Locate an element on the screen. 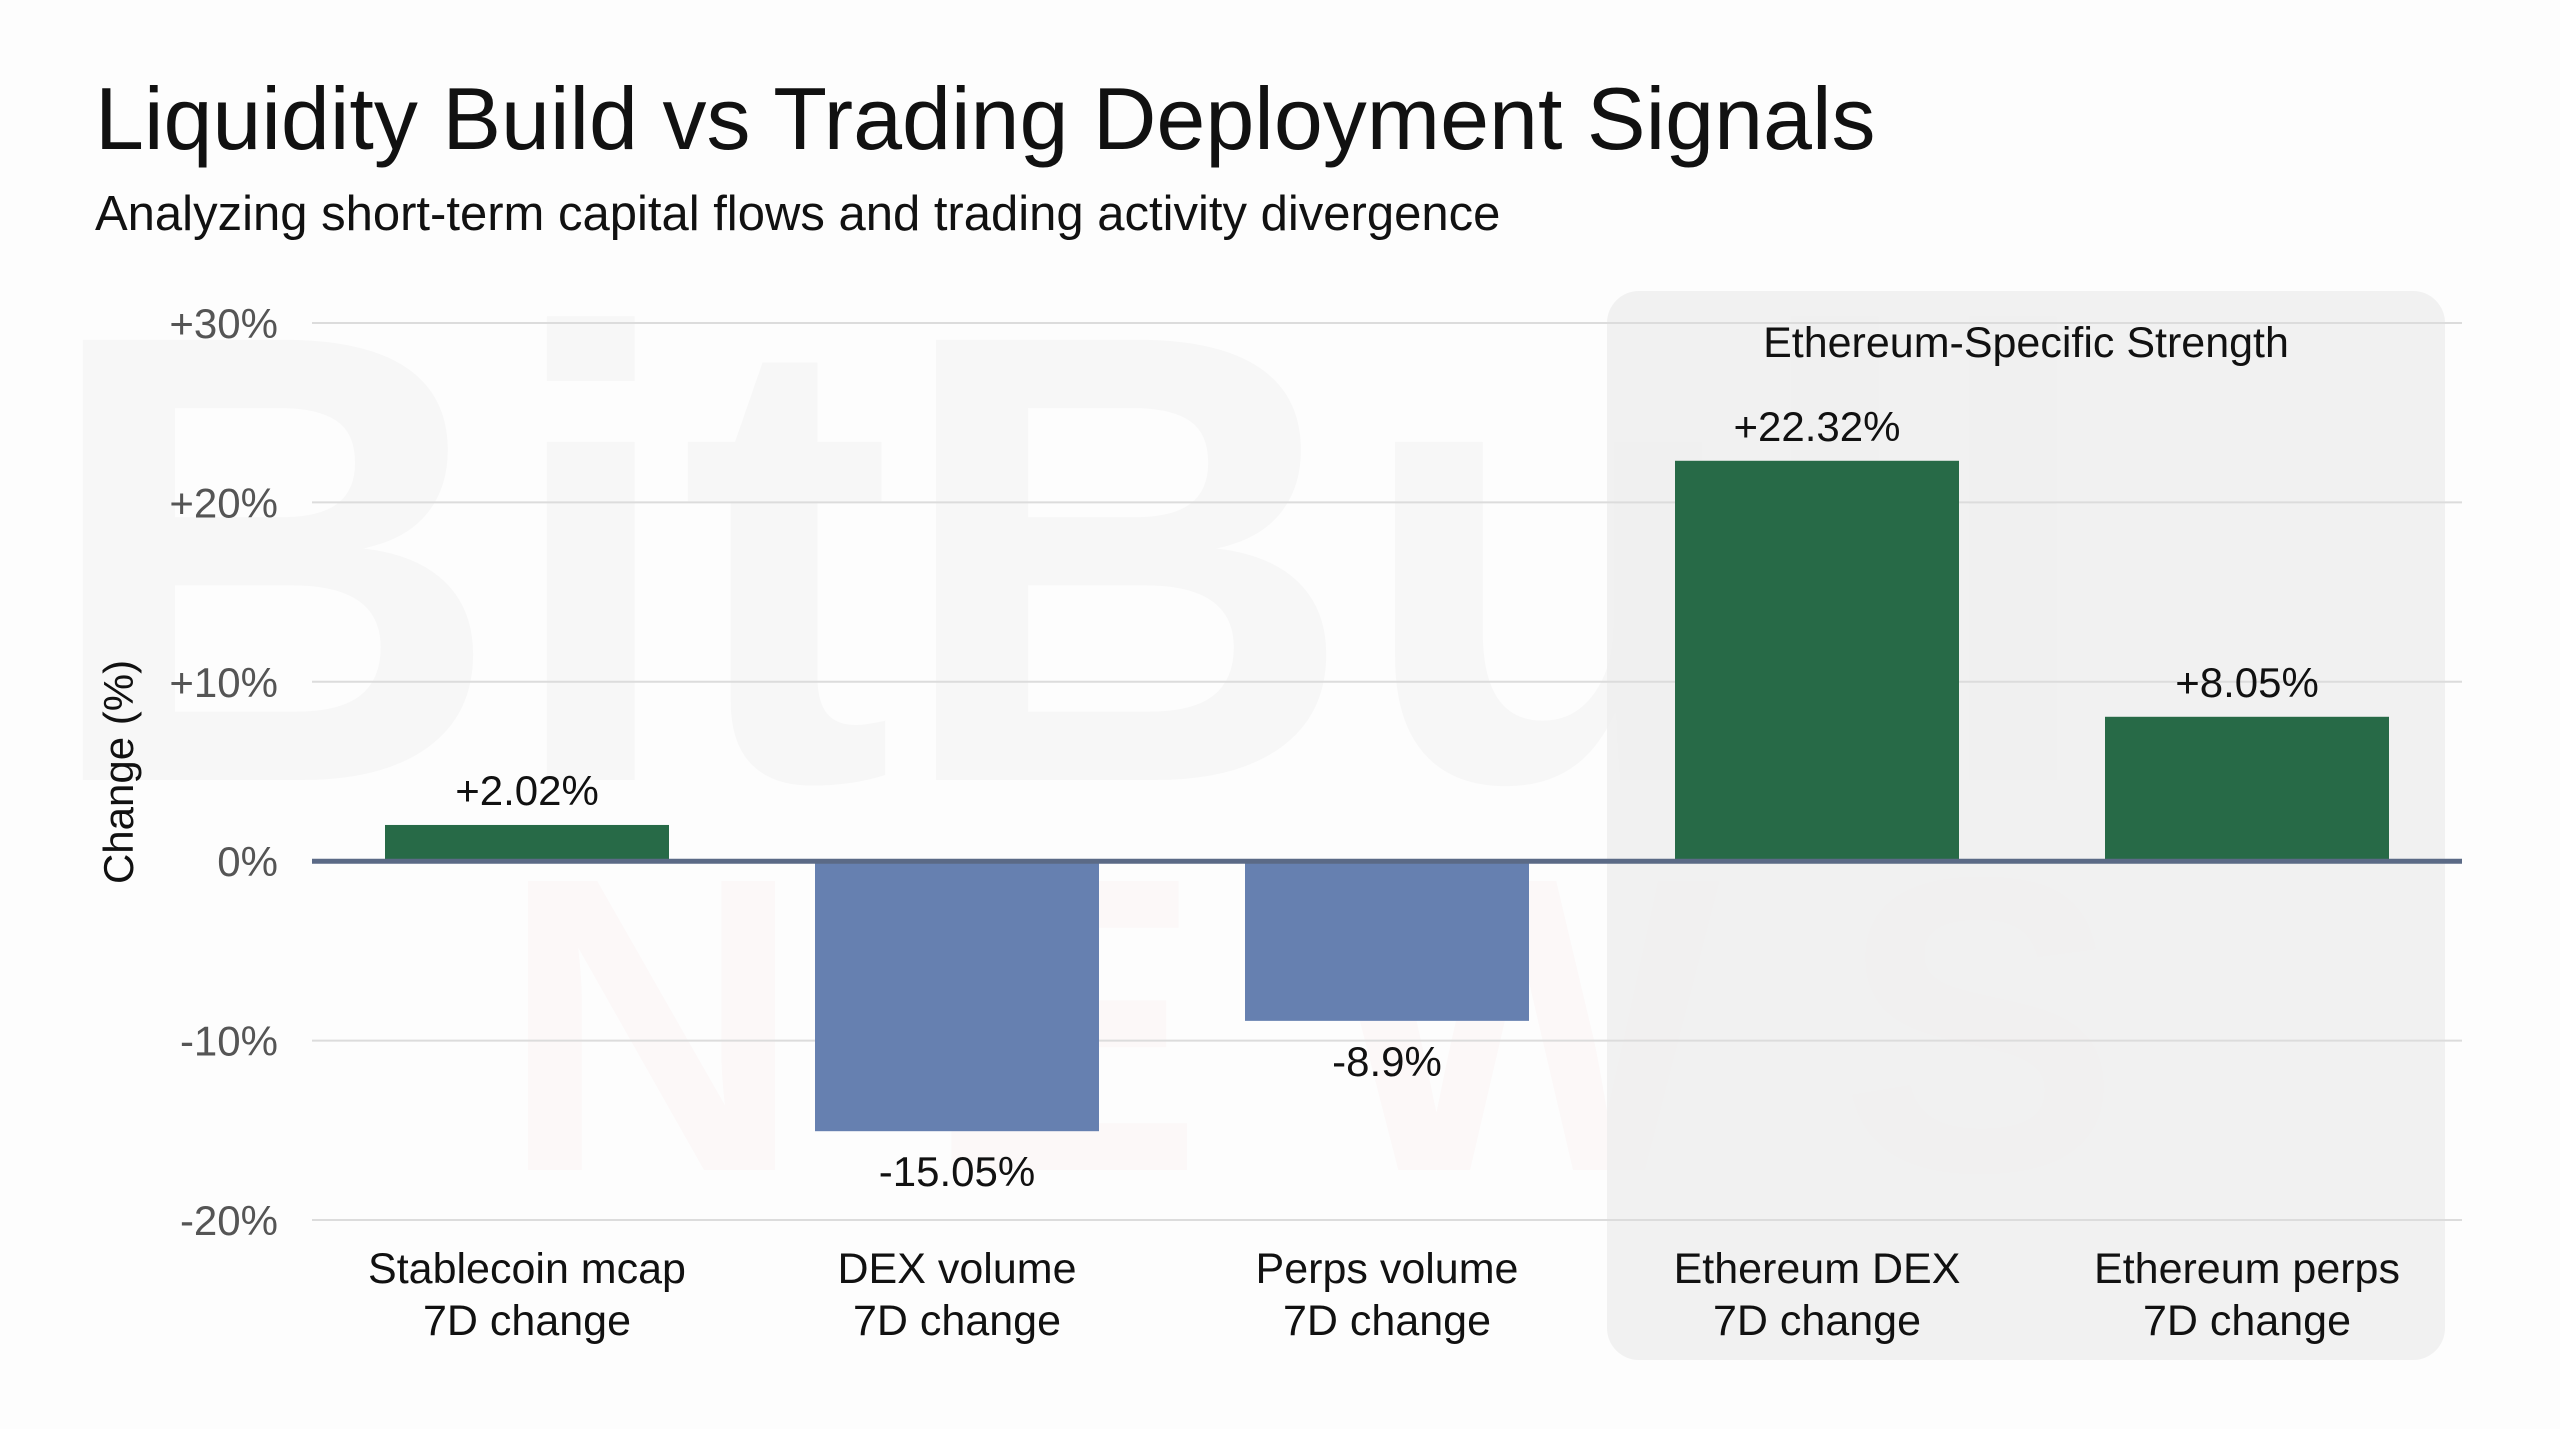  data-label: +22.32% is located at coordinates (1817, 426).